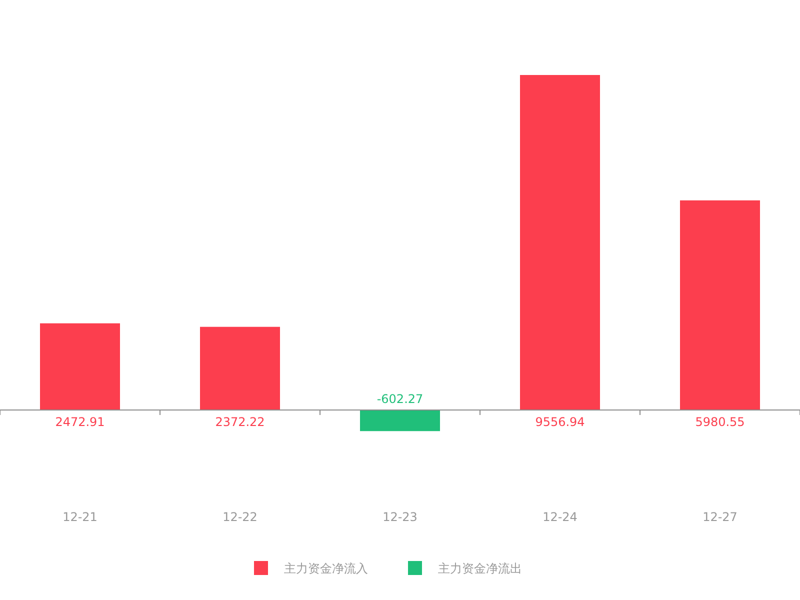 Image resolution: width=800 pixels, height=600 pixels. I want to click on data-label: -602.27, so click(400, 399).